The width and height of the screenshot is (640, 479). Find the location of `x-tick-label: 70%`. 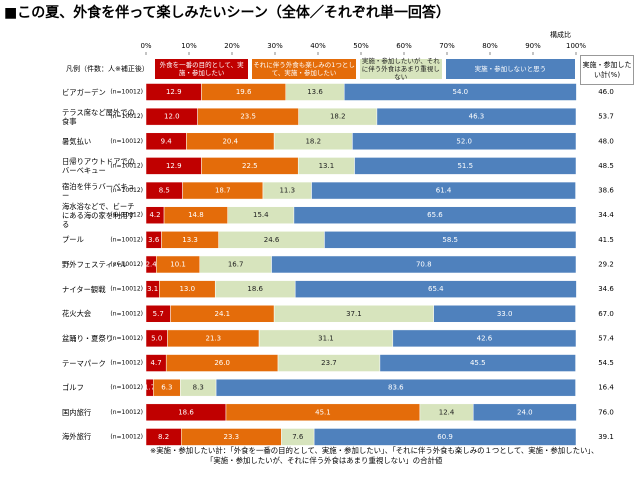

x-tick-label: 70% is located at coordinates (447, 46).